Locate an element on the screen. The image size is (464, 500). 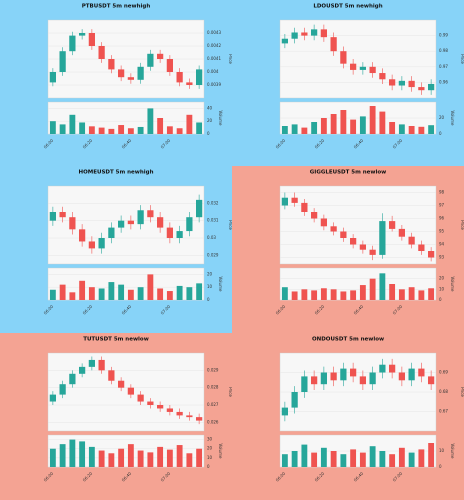
y-tick-label: 0.004 is located at coordinates (213, 71).